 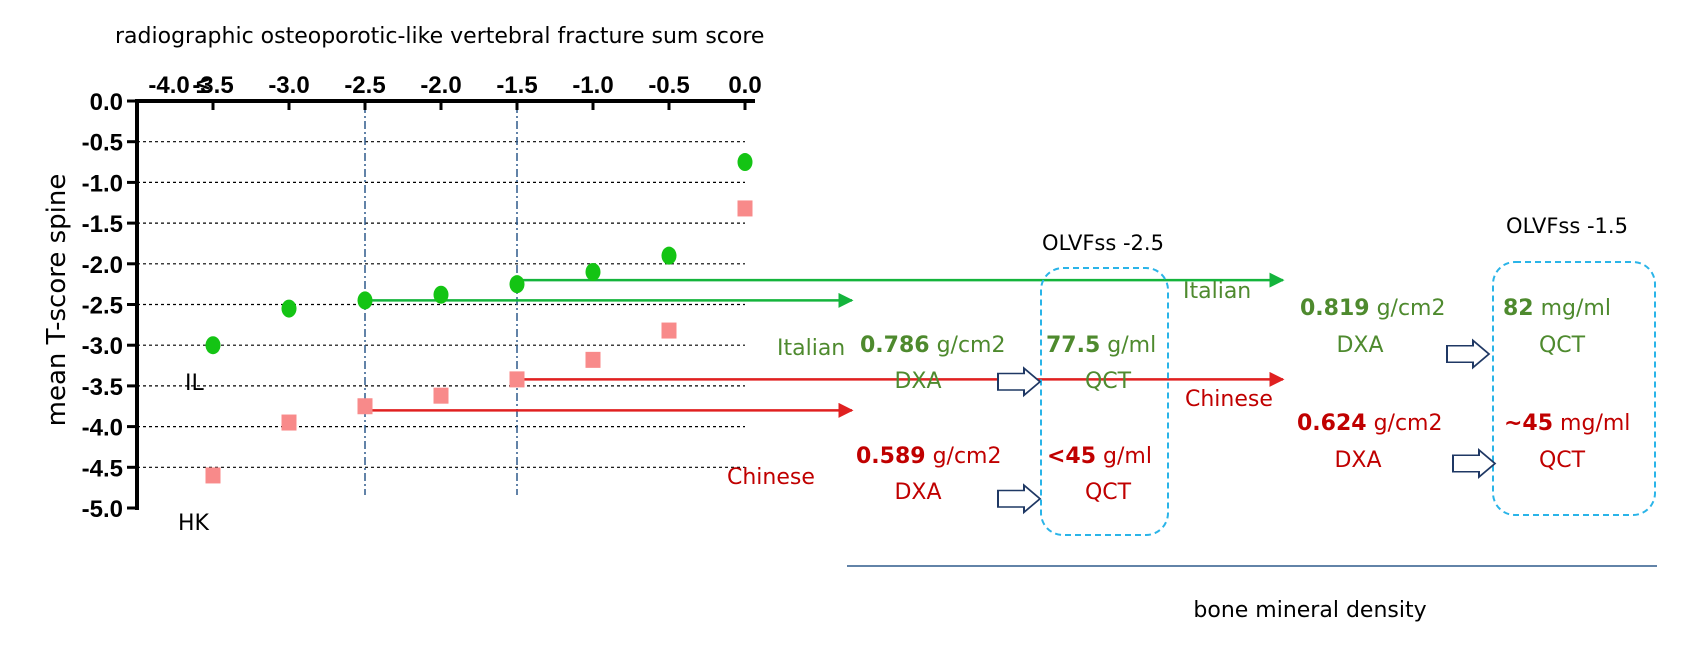 What do you see at coordinates (102, 265) in the screenshot?
I see `y-tick-label: -2.0` at bounding box center [102, 265].